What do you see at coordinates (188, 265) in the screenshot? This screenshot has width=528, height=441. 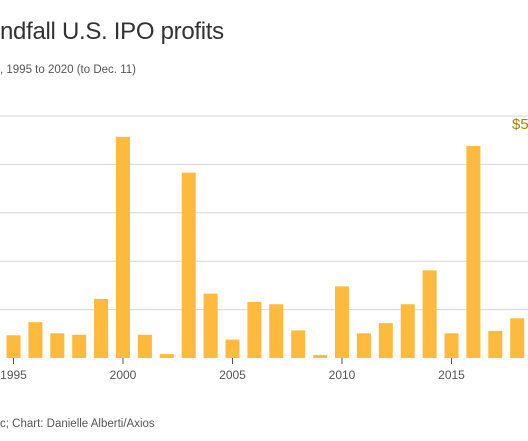 I see `bar-2003` at bounding box center [188, 265].